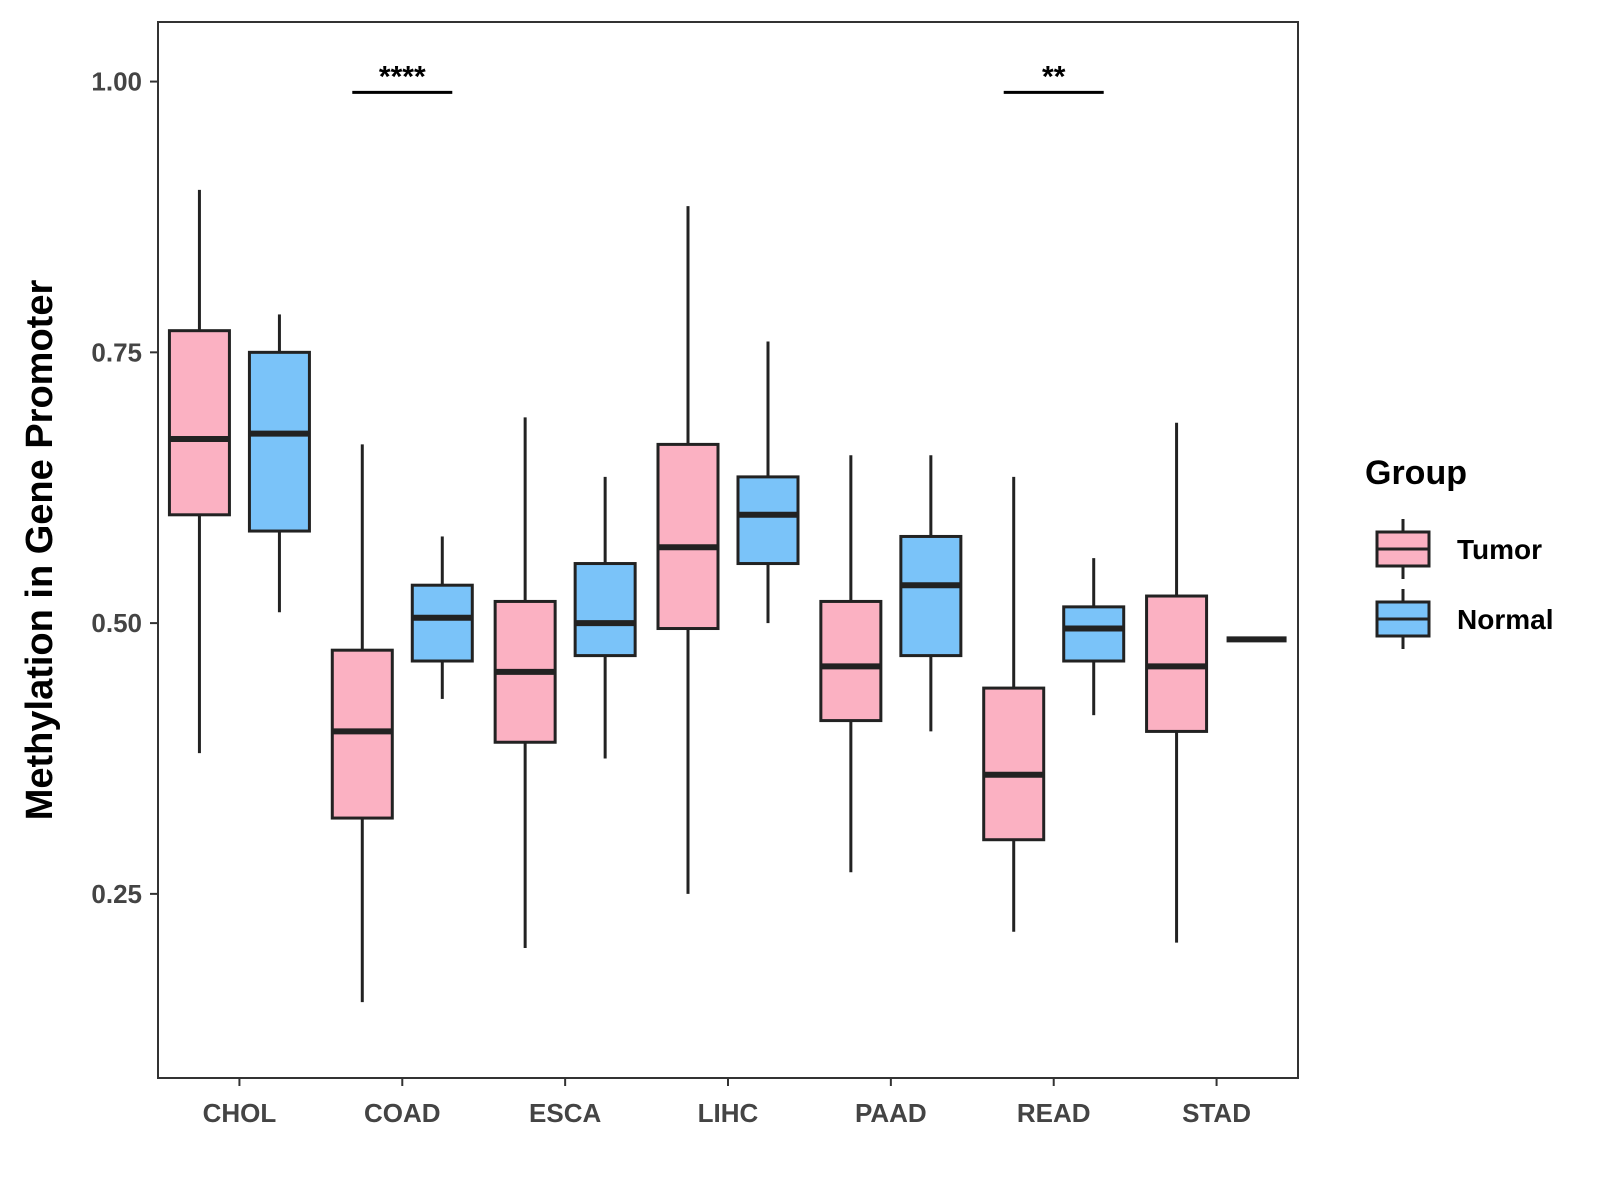  Describe the element at coordinates (402, 76) in the screenshot. I see `significance-label: ****` at that location.